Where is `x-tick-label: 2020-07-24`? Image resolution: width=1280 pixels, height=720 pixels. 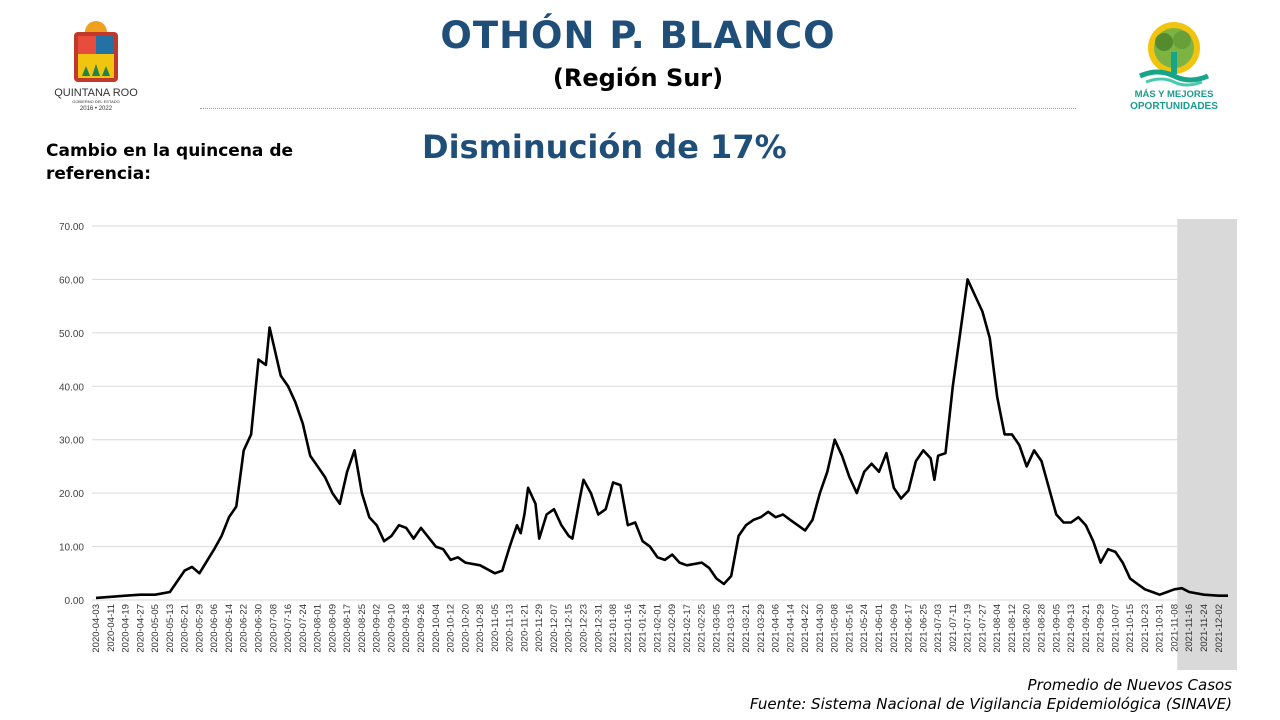 x-tick-label: 2020-07-24 is located at coordinates (303, 628).